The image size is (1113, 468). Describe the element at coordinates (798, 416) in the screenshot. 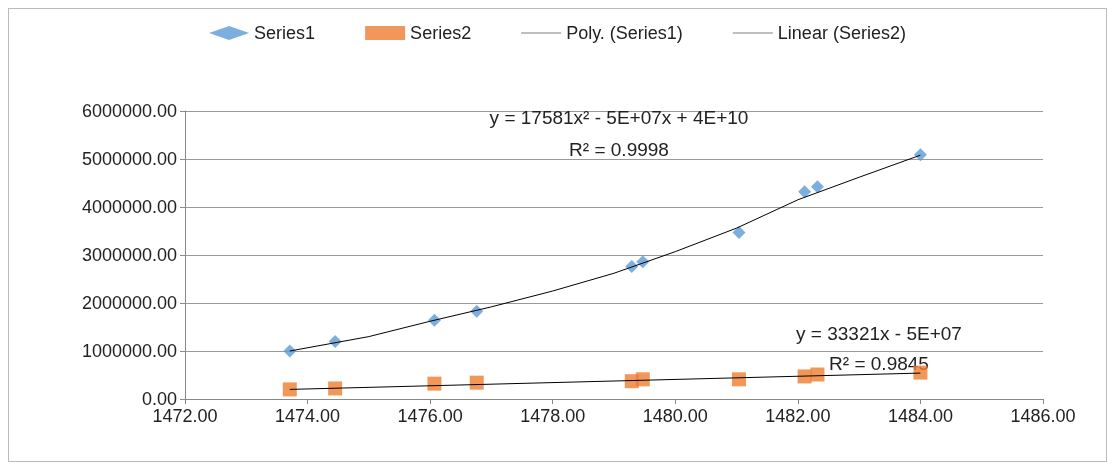

I see `x-tick-label: 1482.00` at that location.